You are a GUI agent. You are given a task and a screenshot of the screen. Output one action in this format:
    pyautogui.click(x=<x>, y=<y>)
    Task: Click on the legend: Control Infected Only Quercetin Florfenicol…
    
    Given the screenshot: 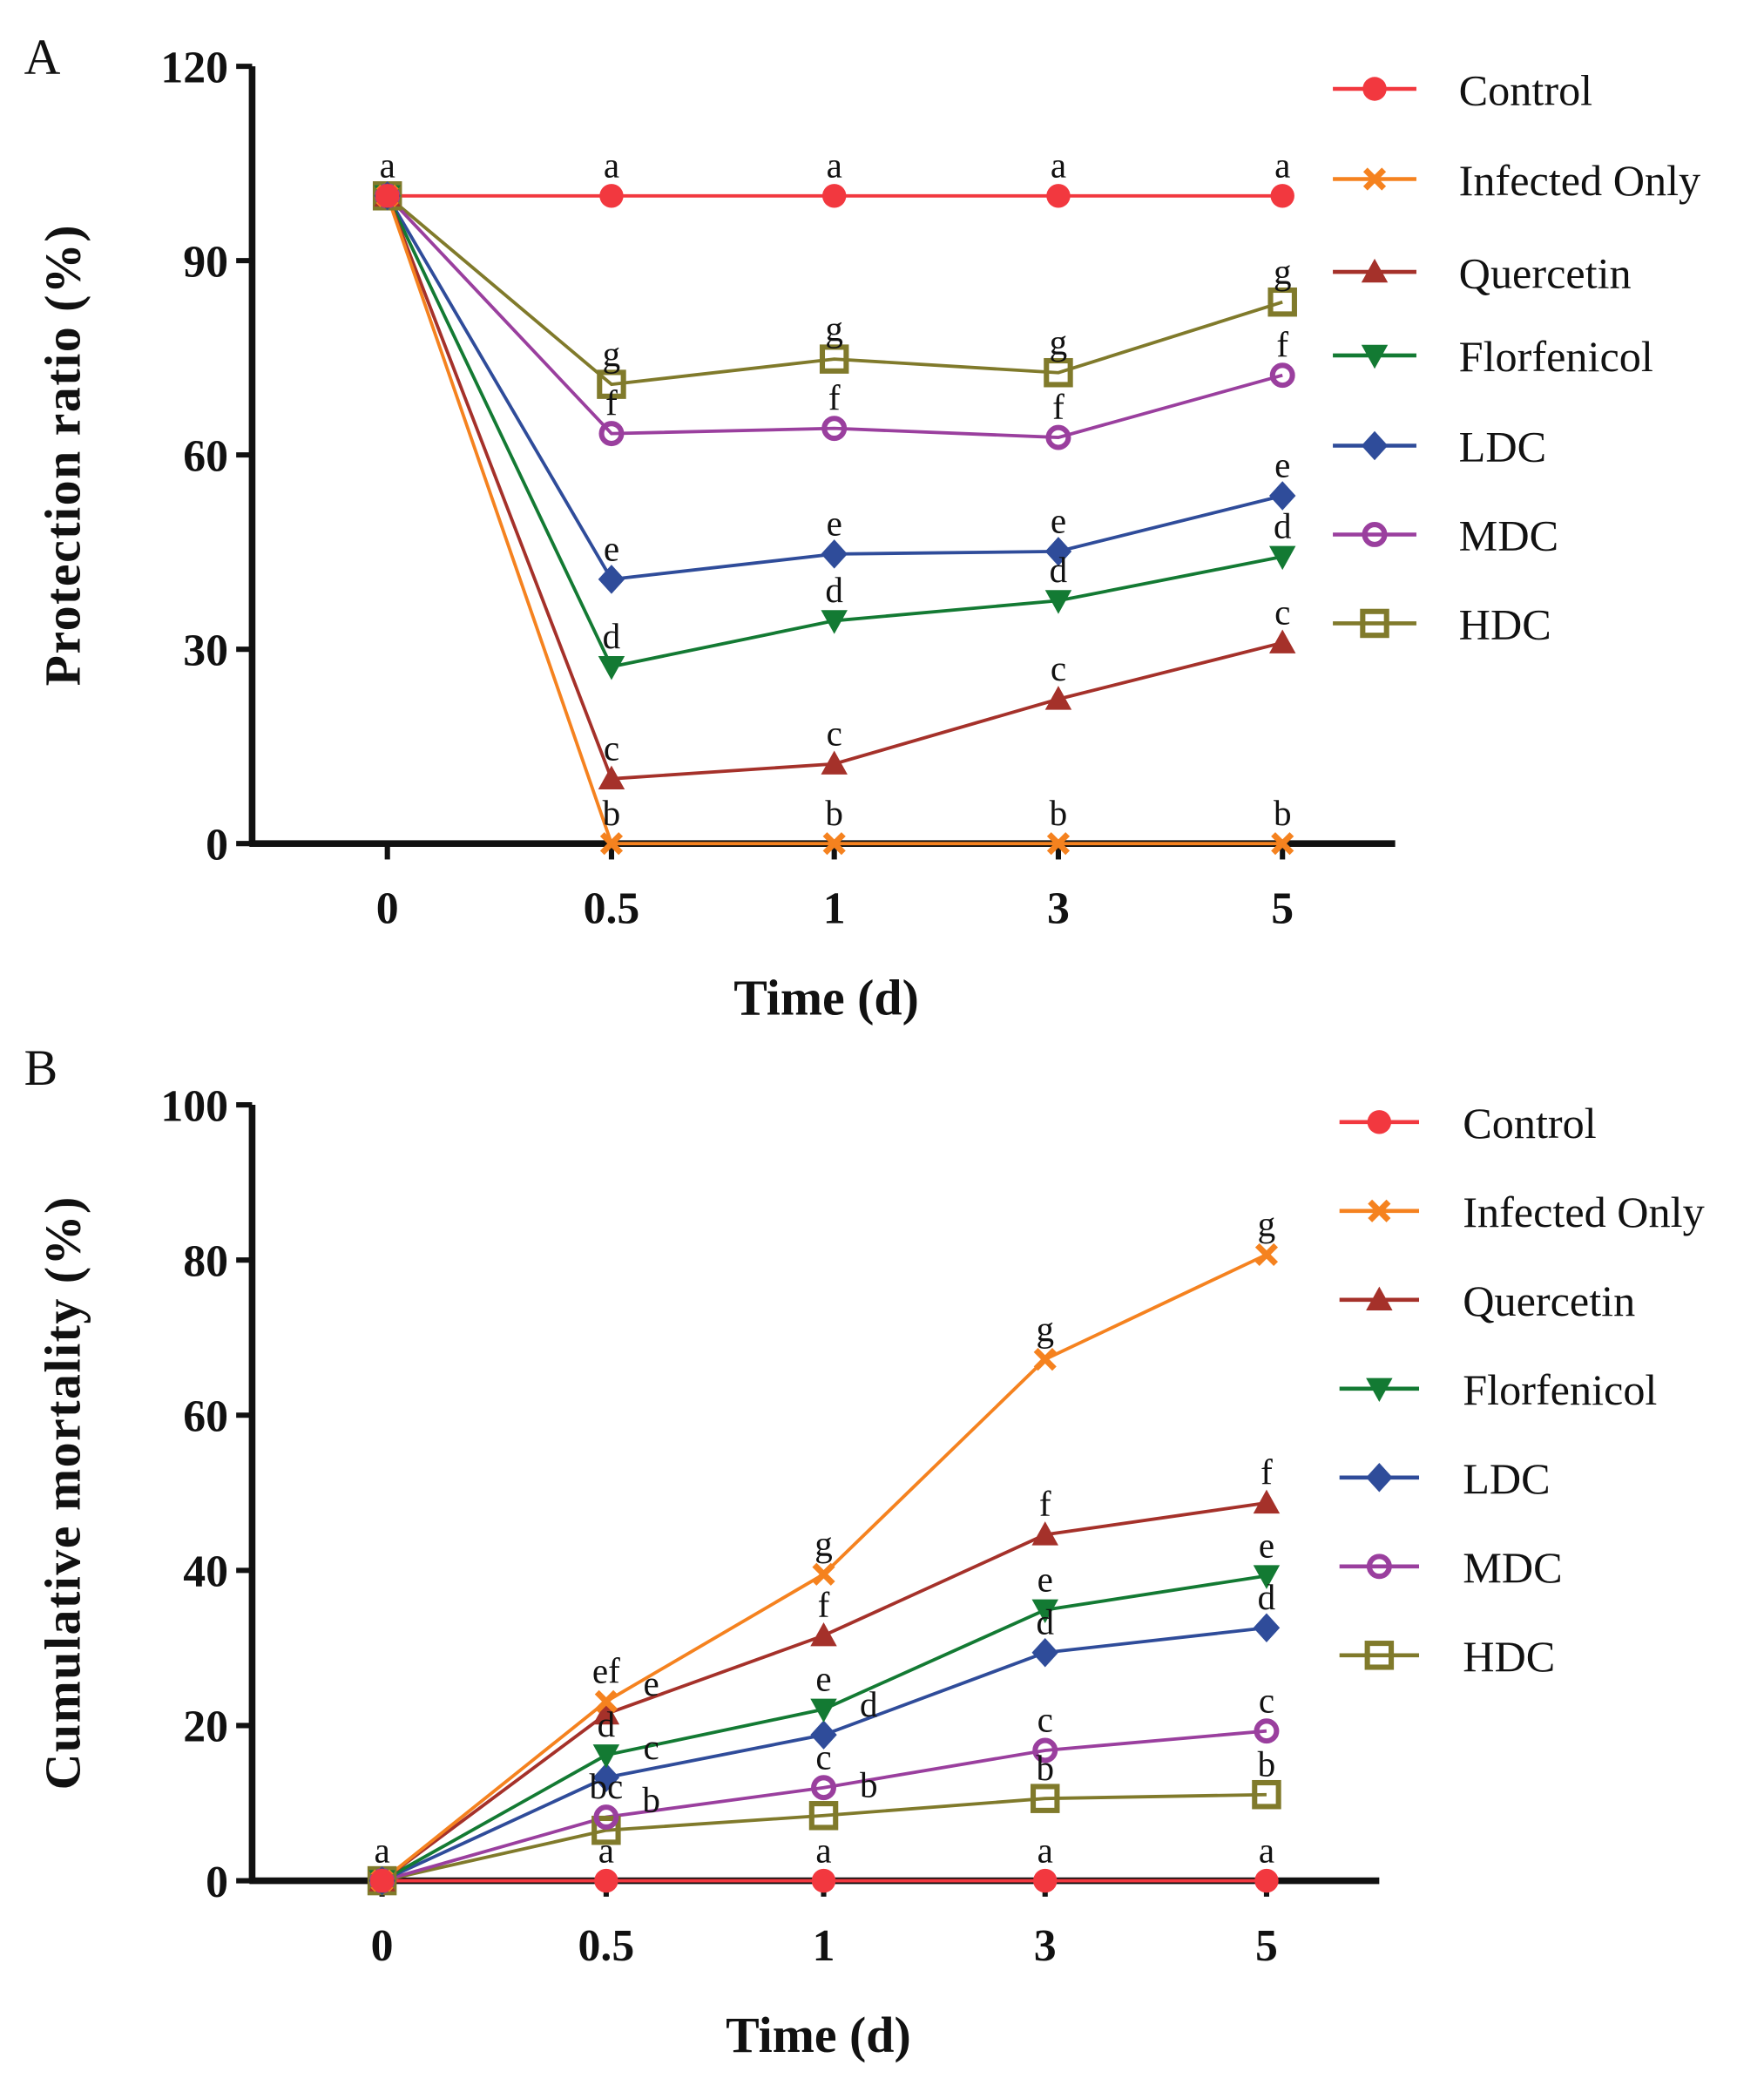 What is the action you would take?
    pyautogui.click(x=1522, y=1390)
    